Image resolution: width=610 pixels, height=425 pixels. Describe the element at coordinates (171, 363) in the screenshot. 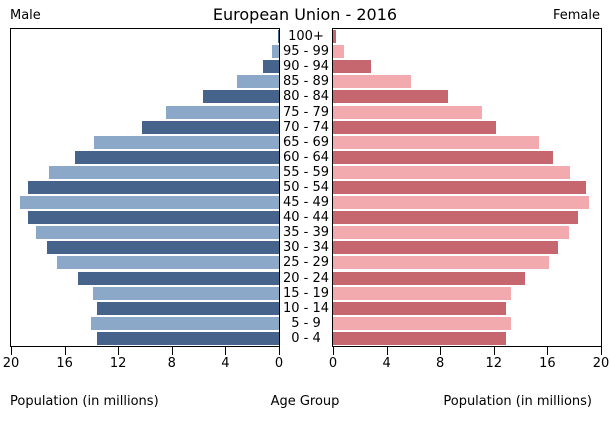

I see `male-axis-tick-label-8: 8` at that location.